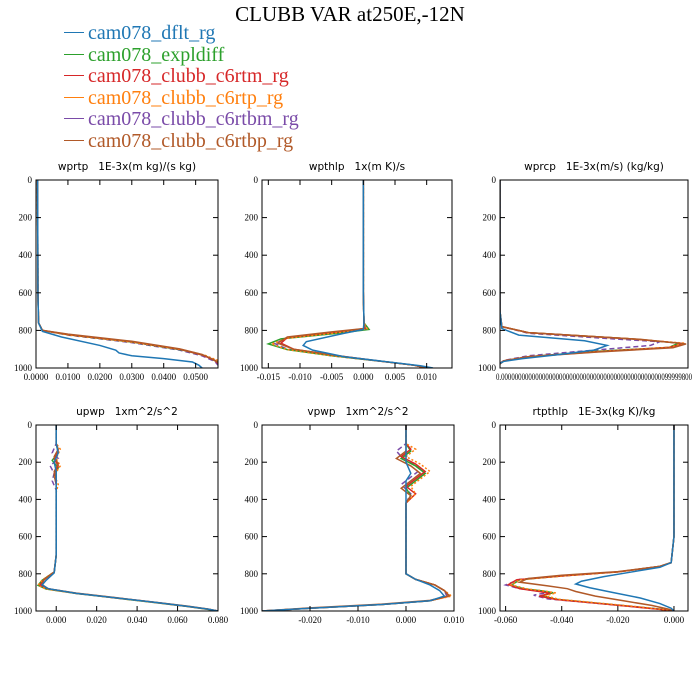  Describe the element at coordinates (188, 76) in the screenshot. I see `legend-label: cam078_clubb_c6rtm_rg` at that location.